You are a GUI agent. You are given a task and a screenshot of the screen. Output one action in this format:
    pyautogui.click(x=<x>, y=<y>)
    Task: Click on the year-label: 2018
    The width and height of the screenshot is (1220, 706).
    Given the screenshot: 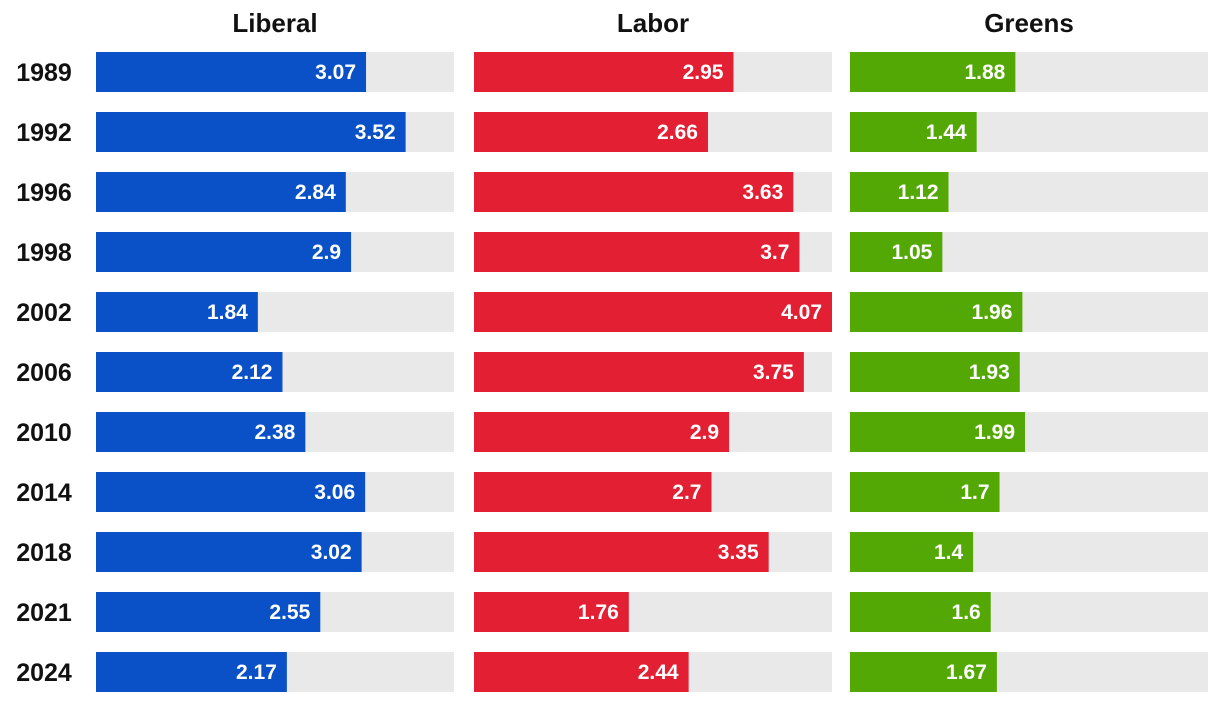 What is the action you would take?
    pyautogui.click(x=44, y=553)
    